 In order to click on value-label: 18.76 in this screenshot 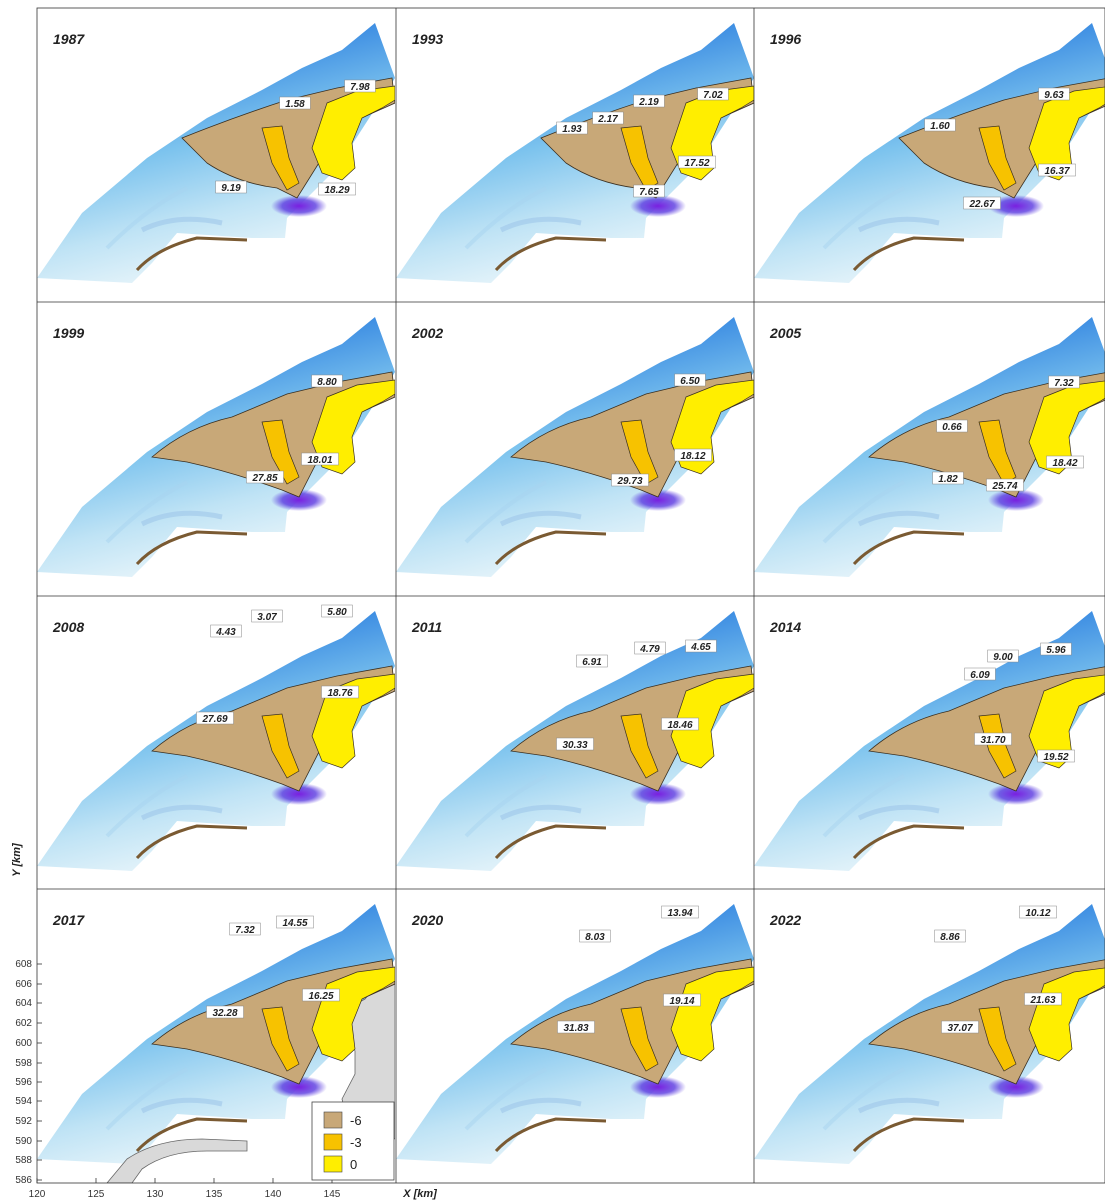, I will do `click(340, 692)`.